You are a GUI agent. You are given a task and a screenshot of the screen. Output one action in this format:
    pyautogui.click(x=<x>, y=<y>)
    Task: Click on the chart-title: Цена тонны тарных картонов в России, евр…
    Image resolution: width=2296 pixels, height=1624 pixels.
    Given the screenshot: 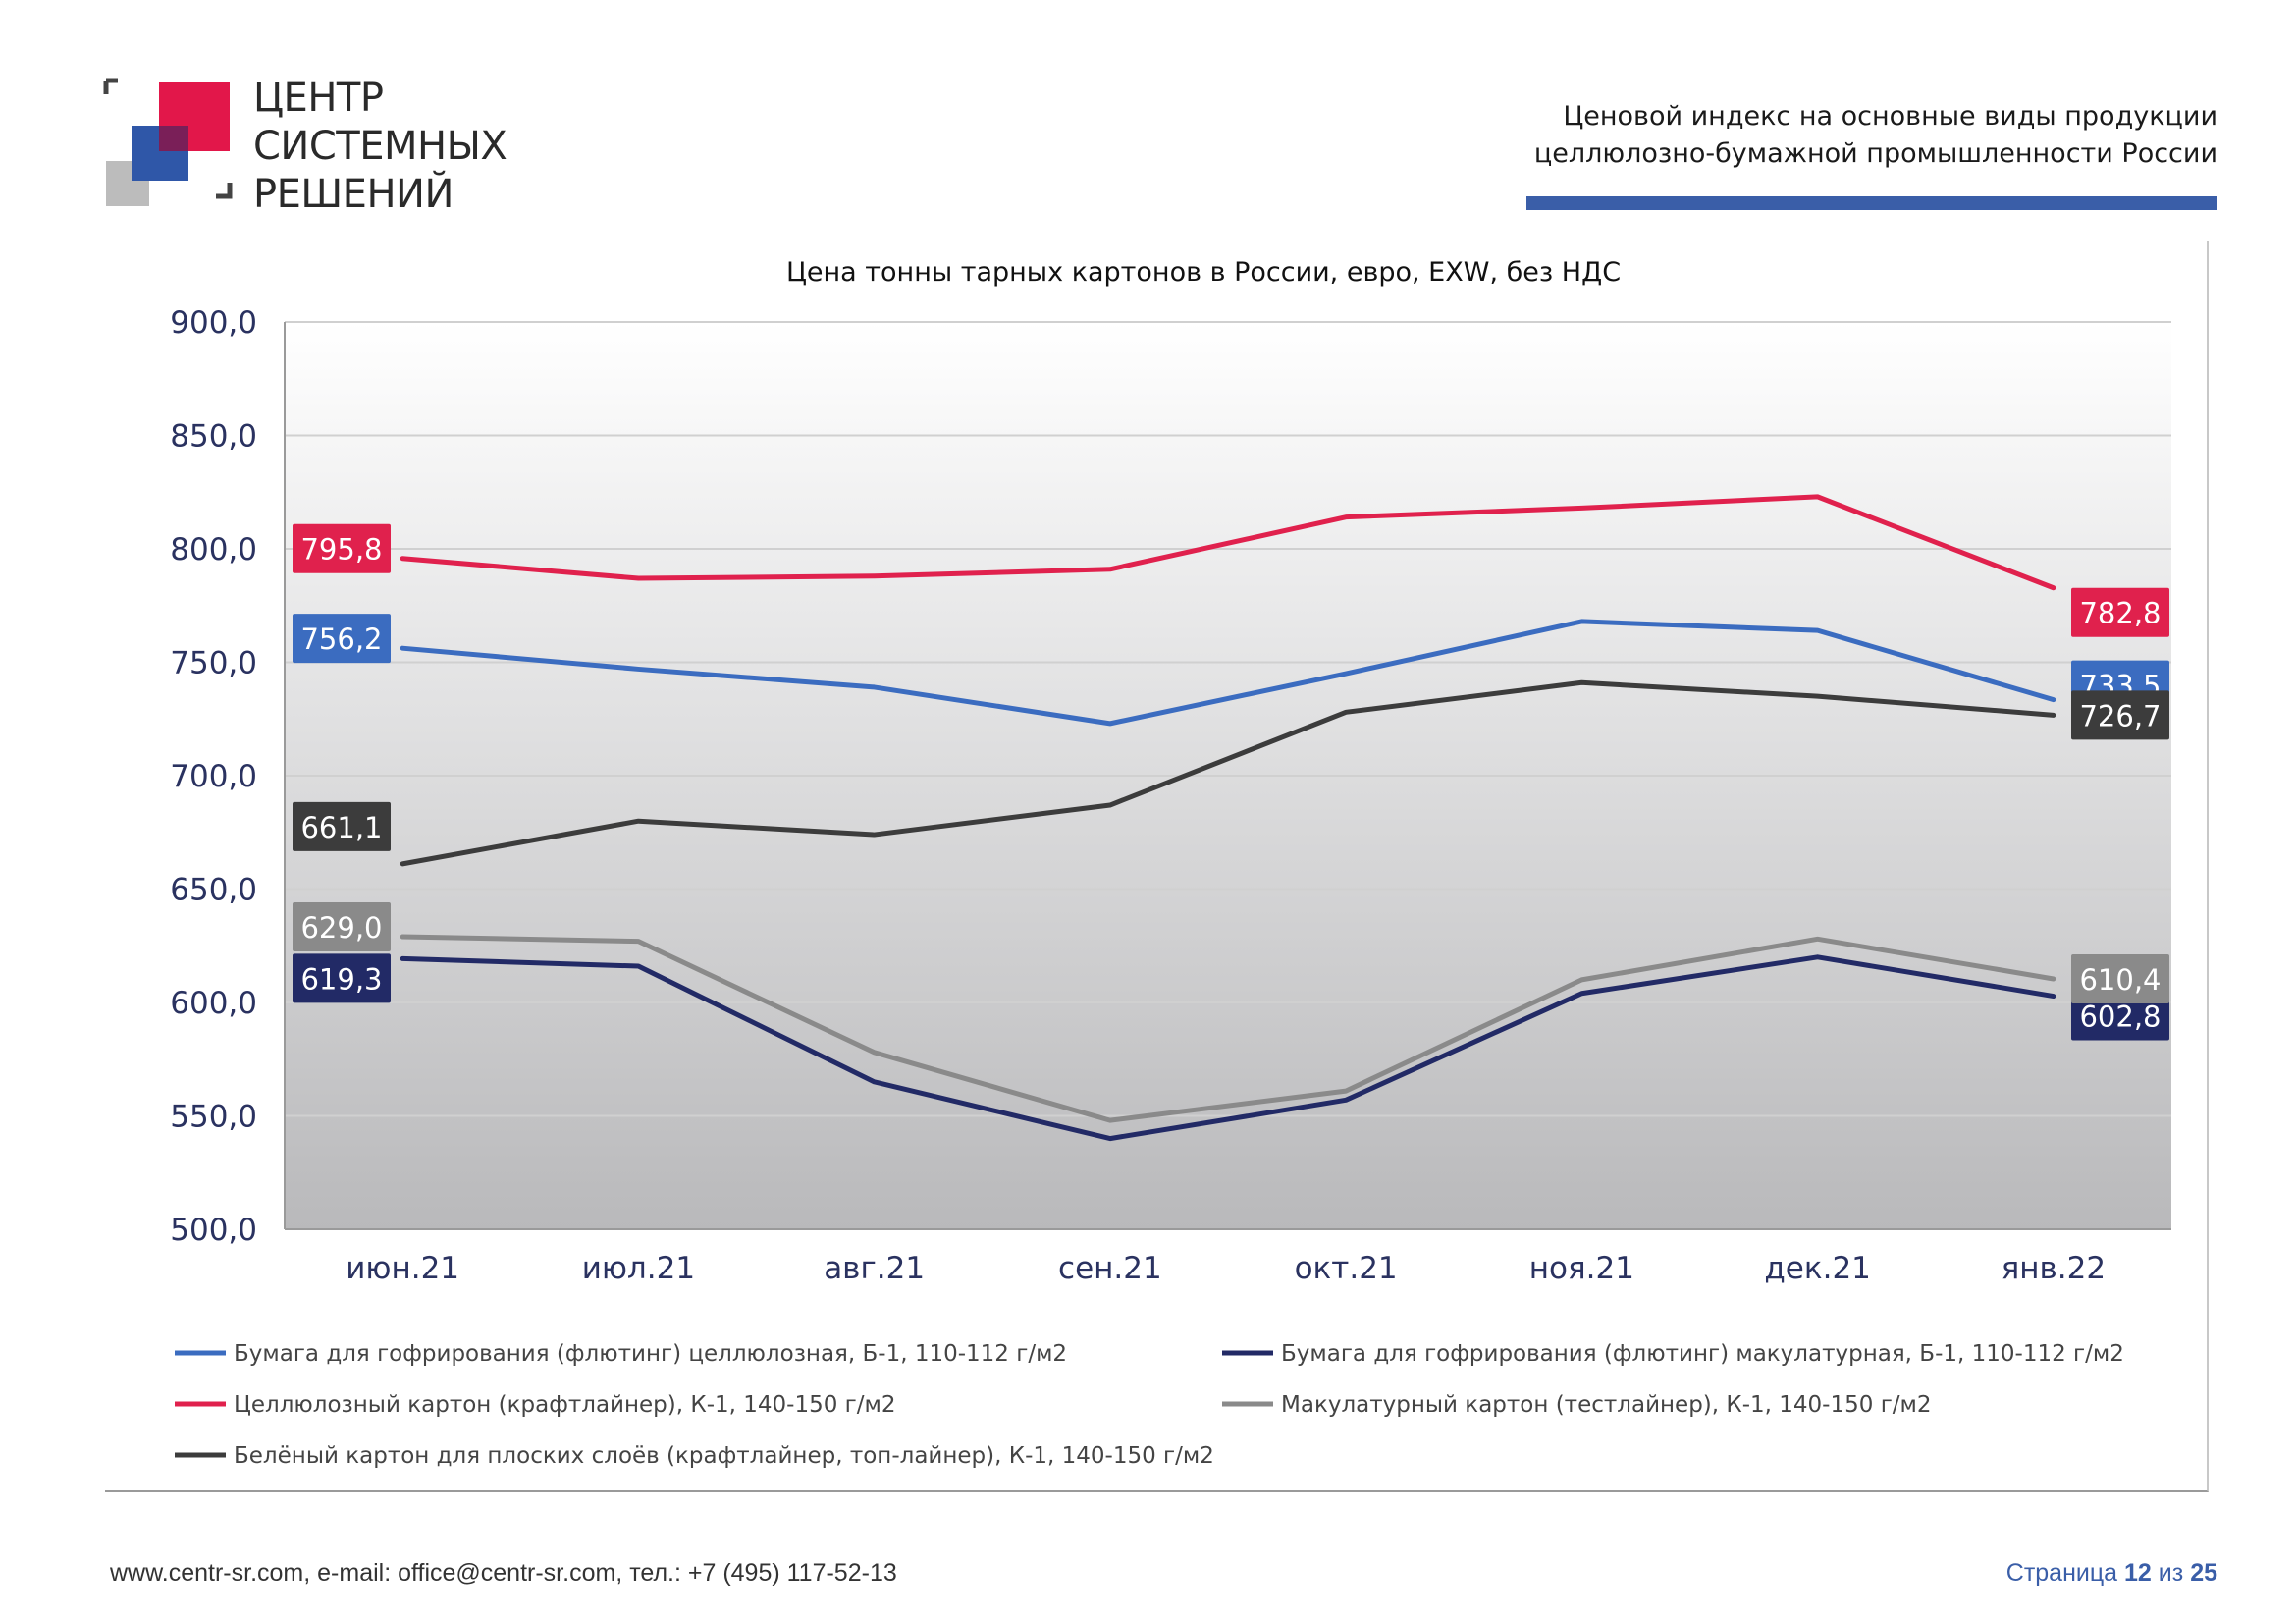 What is the action you would take?
    pyautogui.click(x=1203, y=272)
    